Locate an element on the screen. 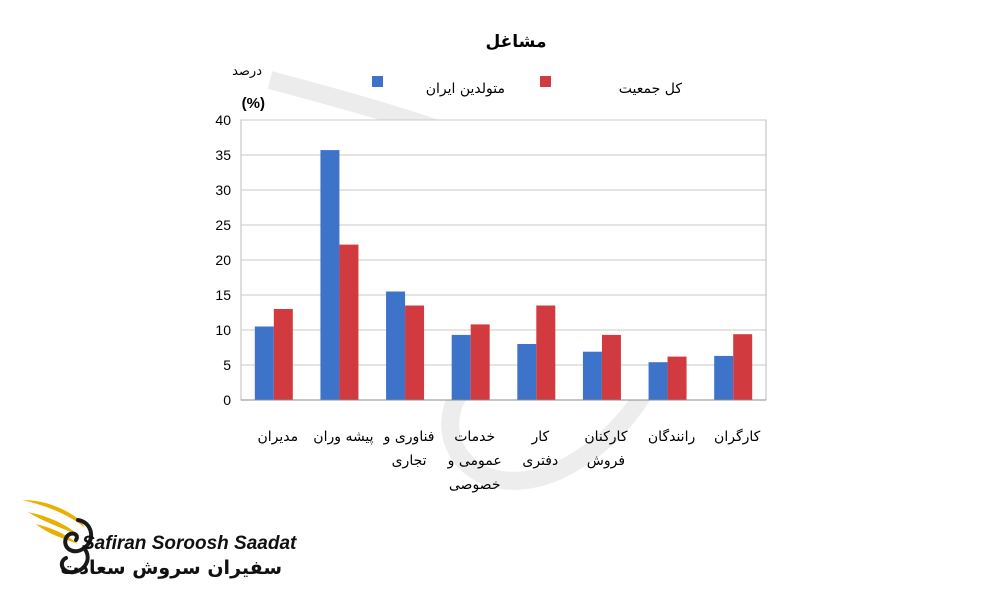 The height and width of the screenshot is (600, 1000). category-label: فناوری و is located at coordinates (409, 437).